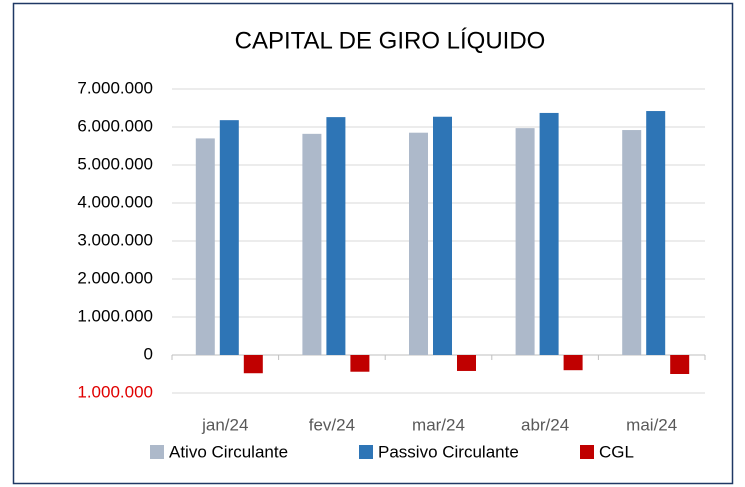 The height and width of the screenshot is (487, 745). I want to click on x-tick-label: mar/24, so click(438, 424).